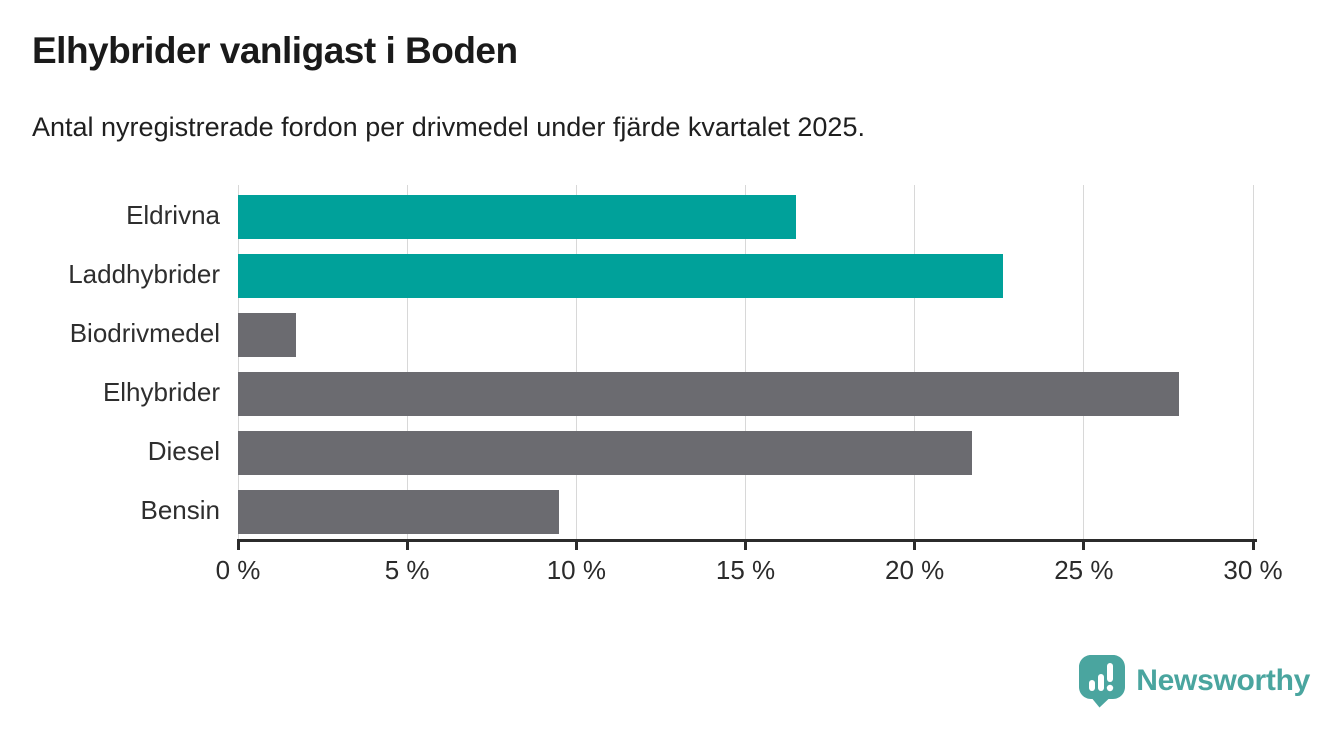 This screenshot has width=1340, height=733. Describe the element at coordinates (915, 570) in the screenshot. I see `axis-tick-label: 20 %` at that location.